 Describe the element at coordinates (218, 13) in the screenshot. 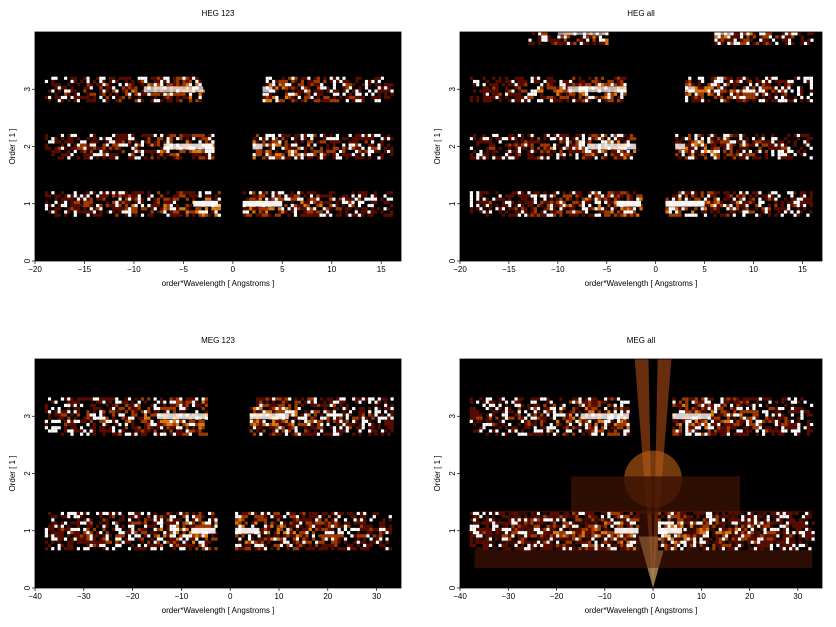

I see `chart-title: HEG 123` at that location.